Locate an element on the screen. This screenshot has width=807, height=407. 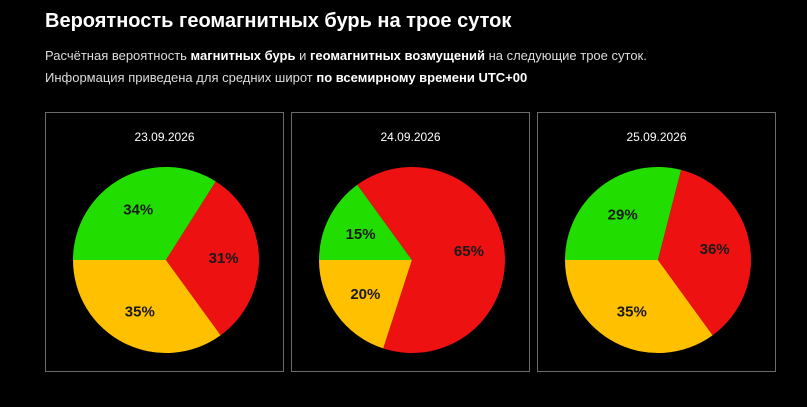
pie-chart: 29% 35% 36% is located at coordinates (658, 259).